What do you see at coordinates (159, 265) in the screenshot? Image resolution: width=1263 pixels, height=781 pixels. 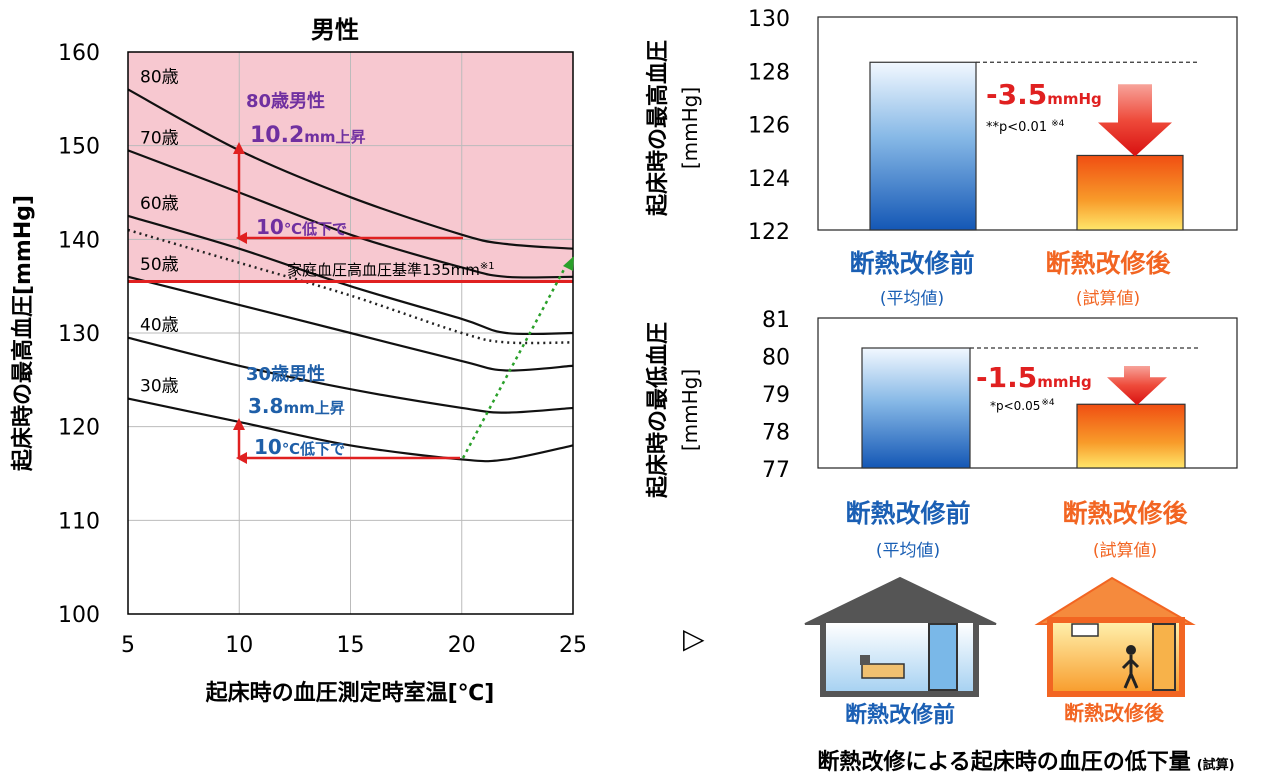 I see `series-label: 50歳` at bounding box center [159, 265].